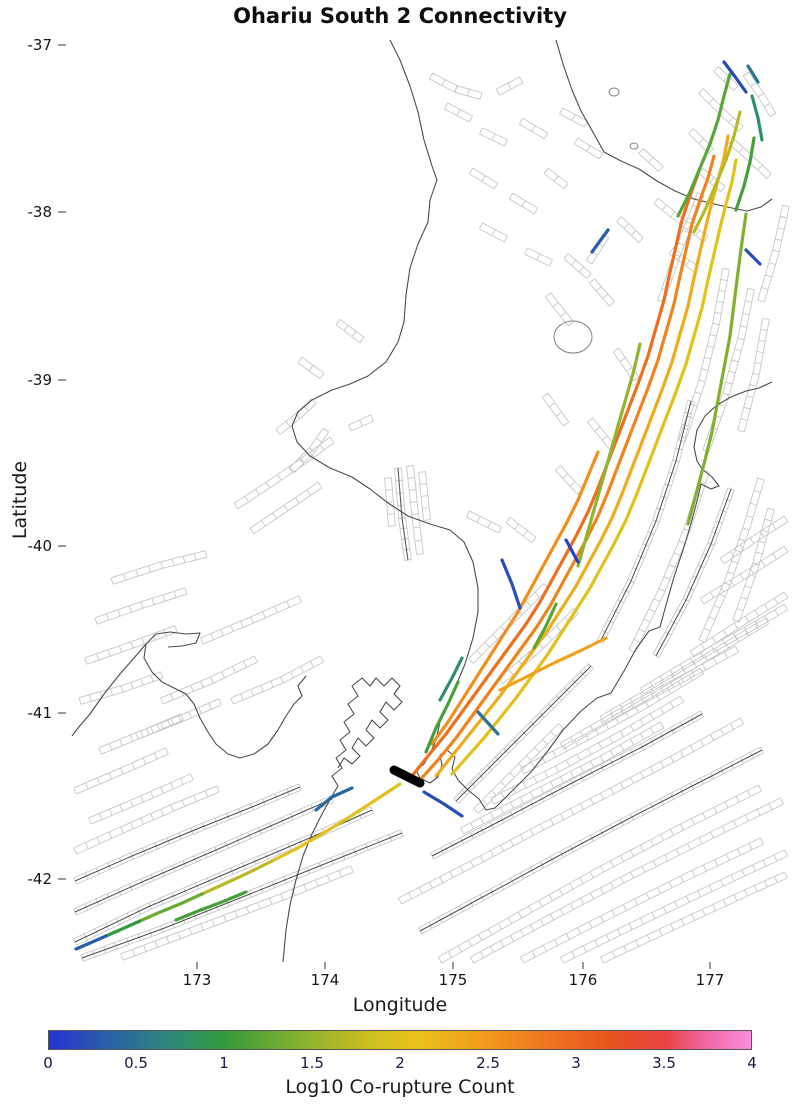 The height and width of the screenshot is (1110, 800). What do you see at coordinates (224, 1063) in the screenshot?
I see `colorbar-tick-label: 1` at bounding box center [224, 1063].